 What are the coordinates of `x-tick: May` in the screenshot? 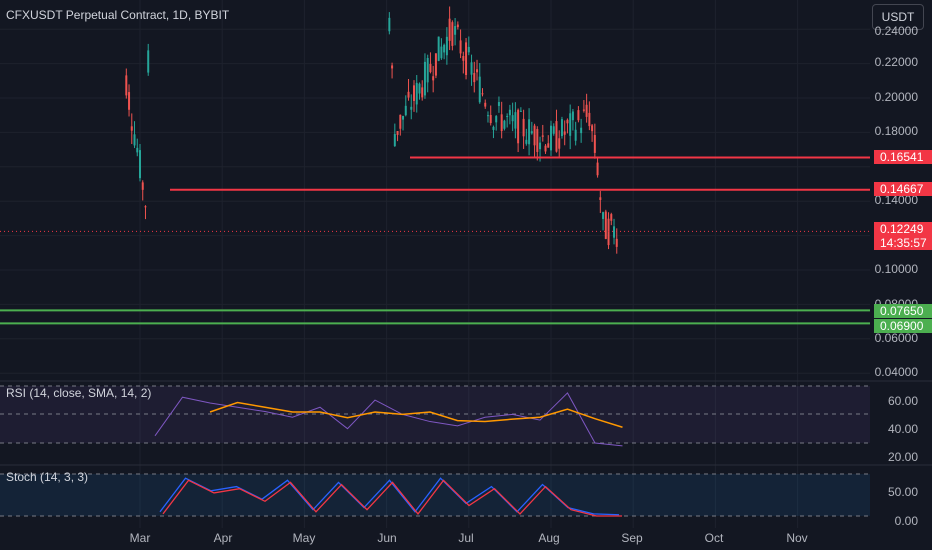 It's located at (304, 538).